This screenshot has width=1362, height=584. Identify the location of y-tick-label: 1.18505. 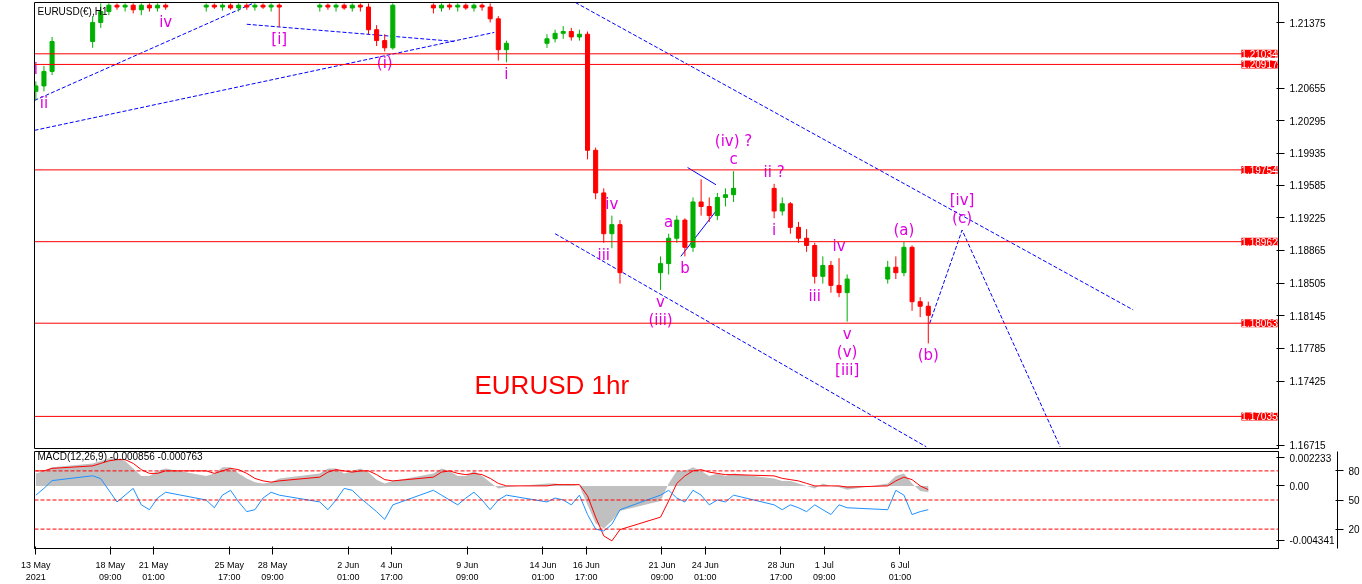
(1308, 284).